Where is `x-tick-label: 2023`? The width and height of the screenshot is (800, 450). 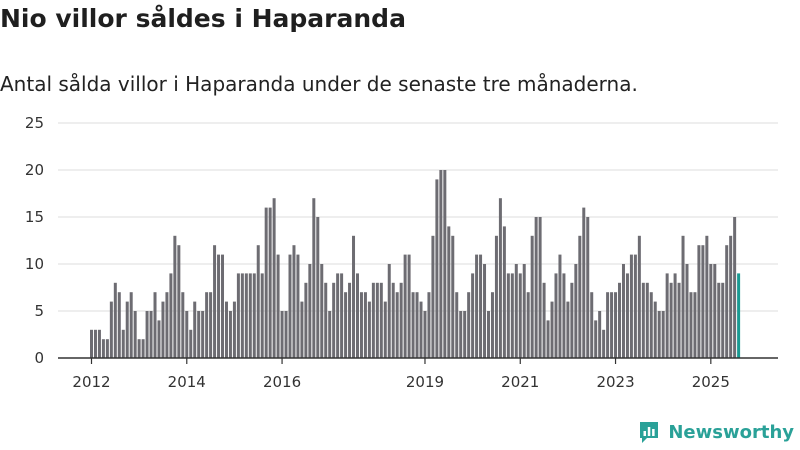 x-tick-label: 2023 is located at coordinates (615, 382).